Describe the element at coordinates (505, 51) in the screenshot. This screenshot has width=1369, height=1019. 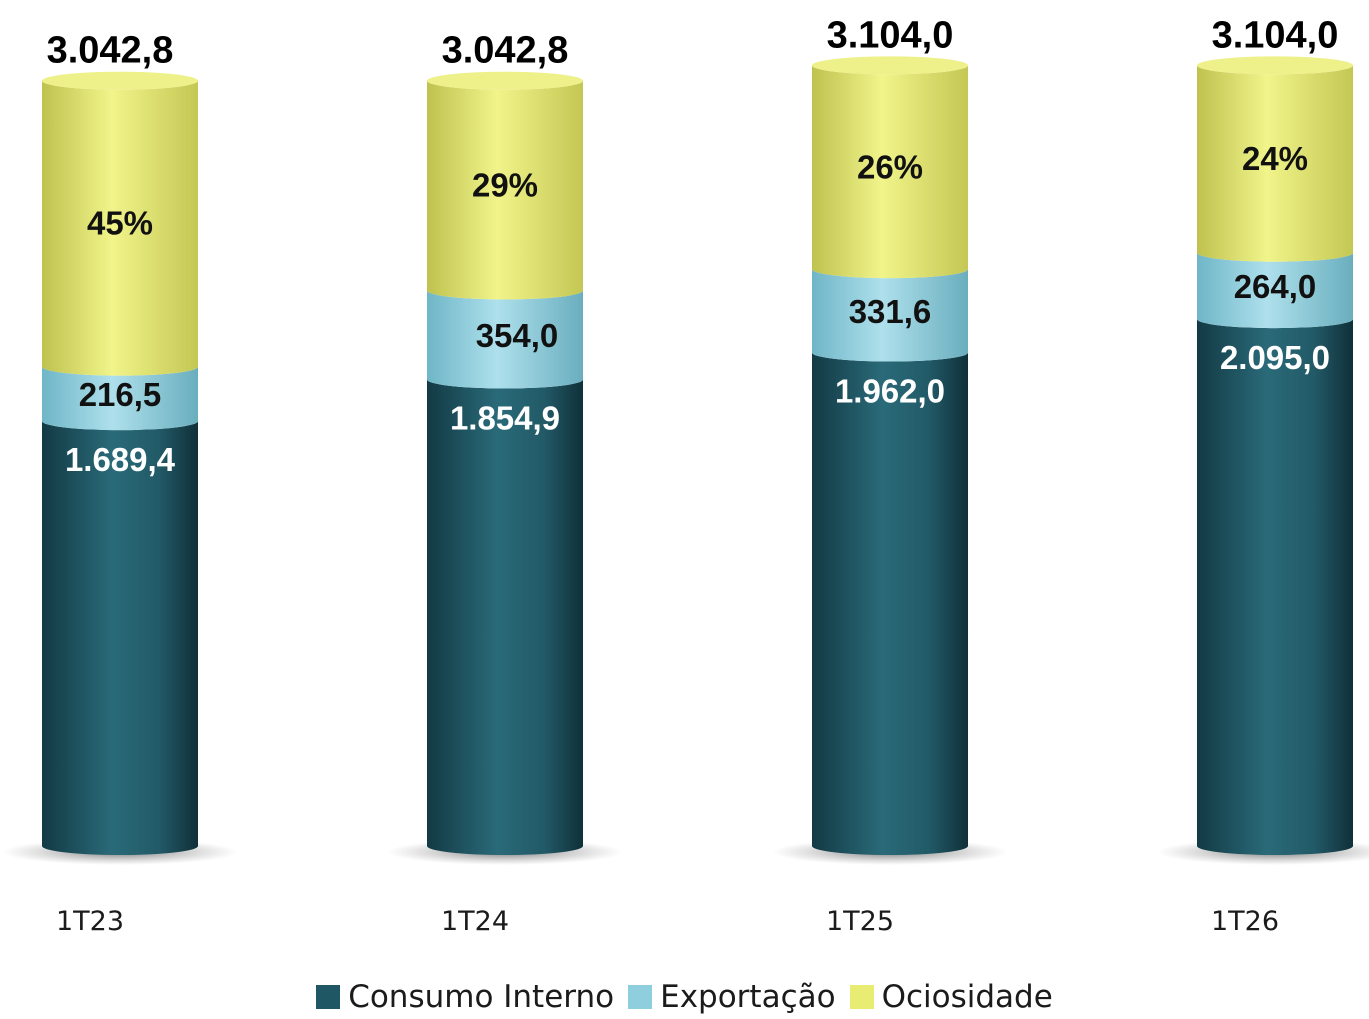
I see `total-label-1T24: 3.042,8` at that location.